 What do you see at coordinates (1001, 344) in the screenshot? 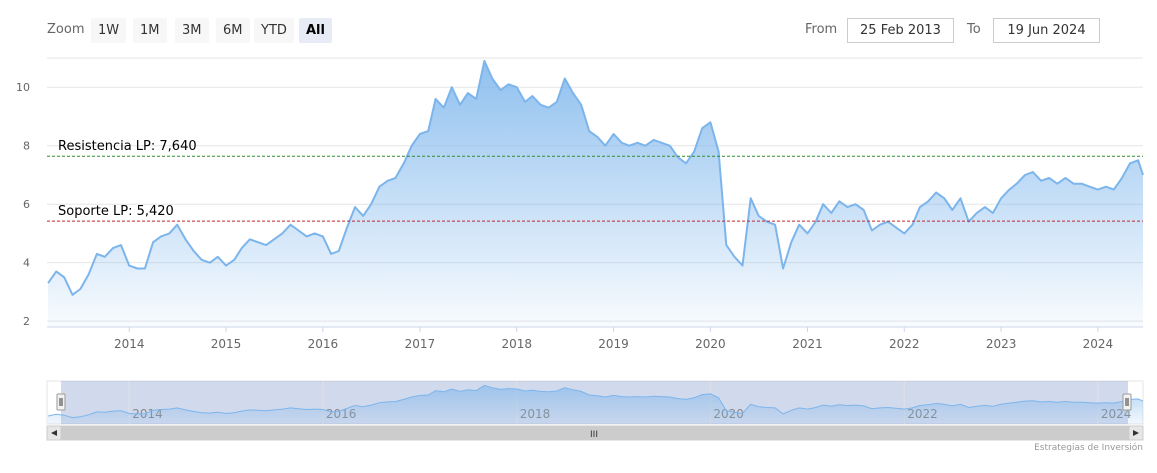
I see `x-tick-label: 2023` at bounding box center [1001, 344].